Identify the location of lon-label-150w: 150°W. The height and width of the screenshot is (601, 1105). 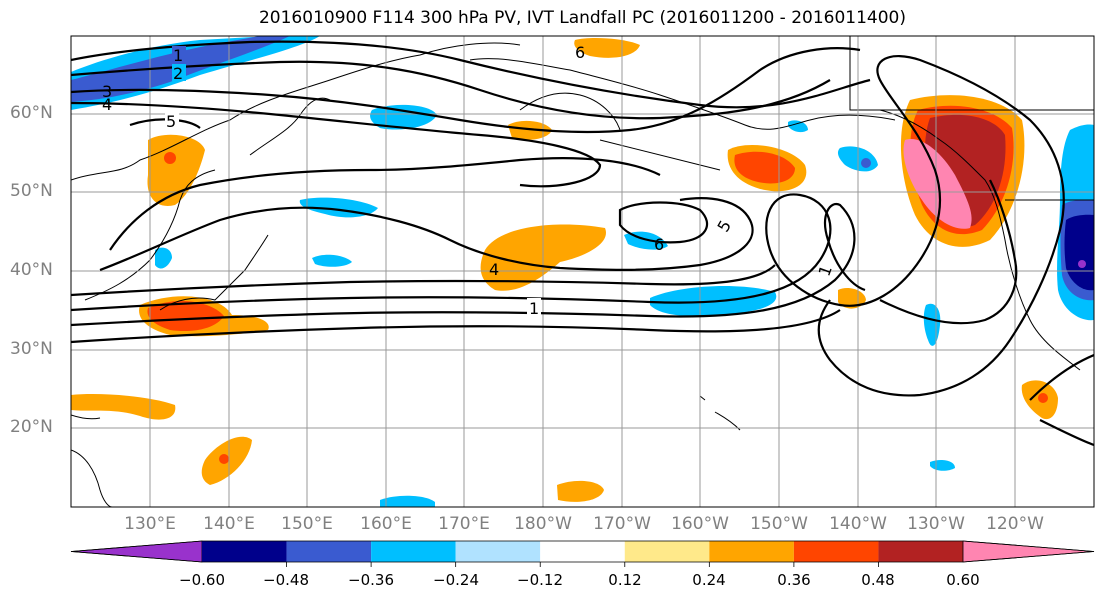
(779, 524).